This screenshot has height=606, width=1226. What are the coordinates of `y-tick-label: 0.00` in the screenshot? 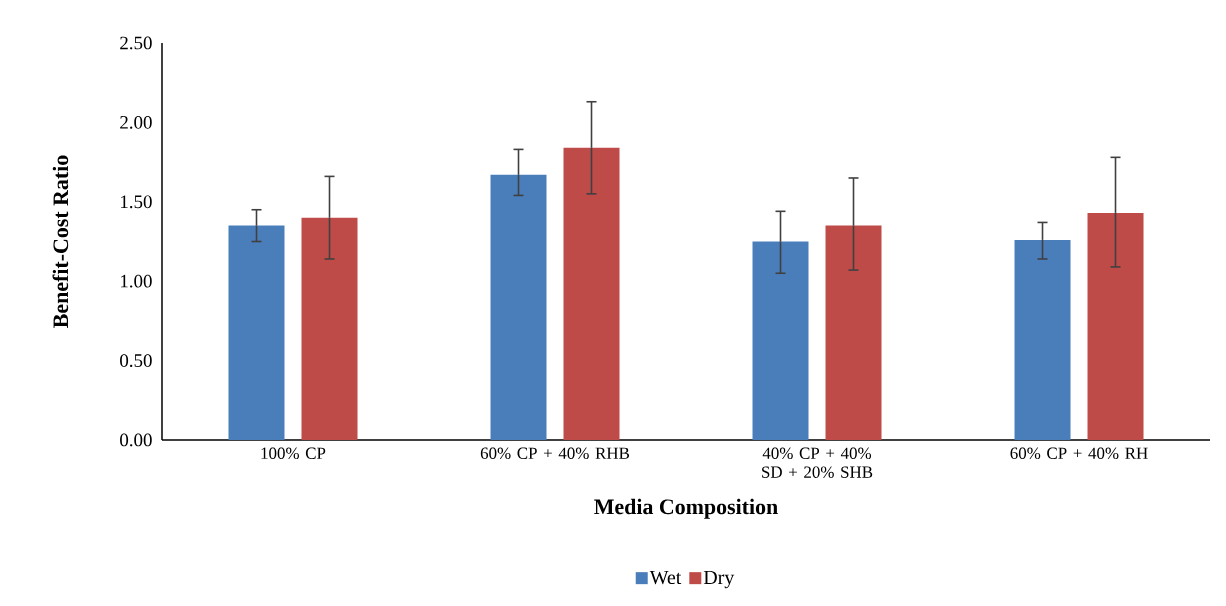 It's located at (136, 440).